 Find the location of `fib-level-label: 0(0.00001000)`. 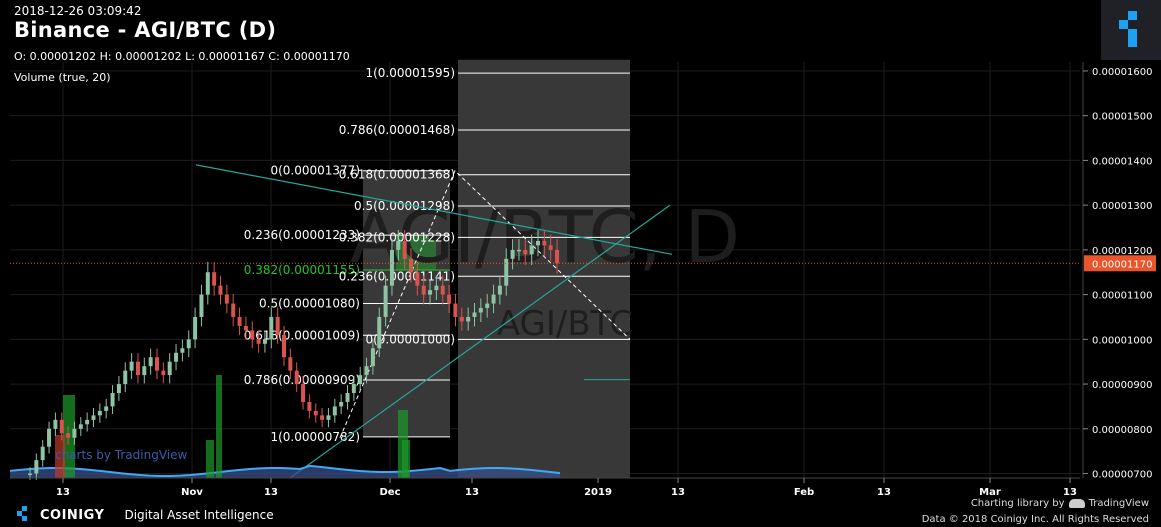

fib-level-label: 0(0.00001000) is located at coordinates (410, 339).